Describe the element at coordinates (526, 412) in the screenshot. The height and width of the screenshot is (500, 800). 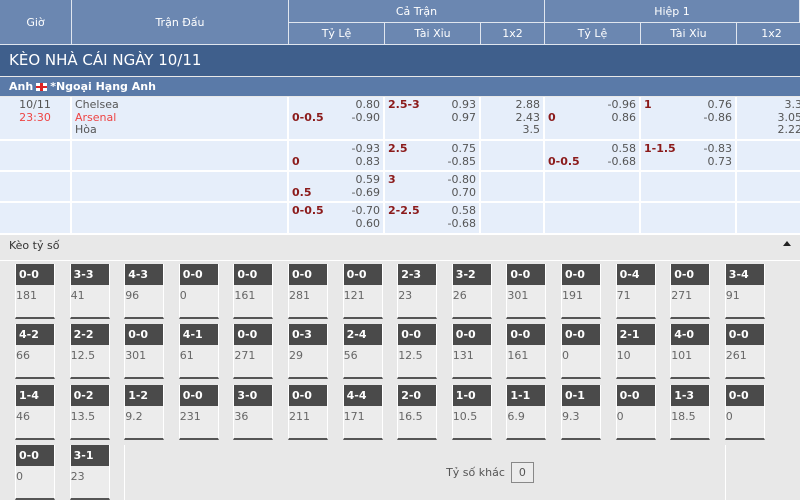
I see `score-cell: 1-1 6.9` at that location.